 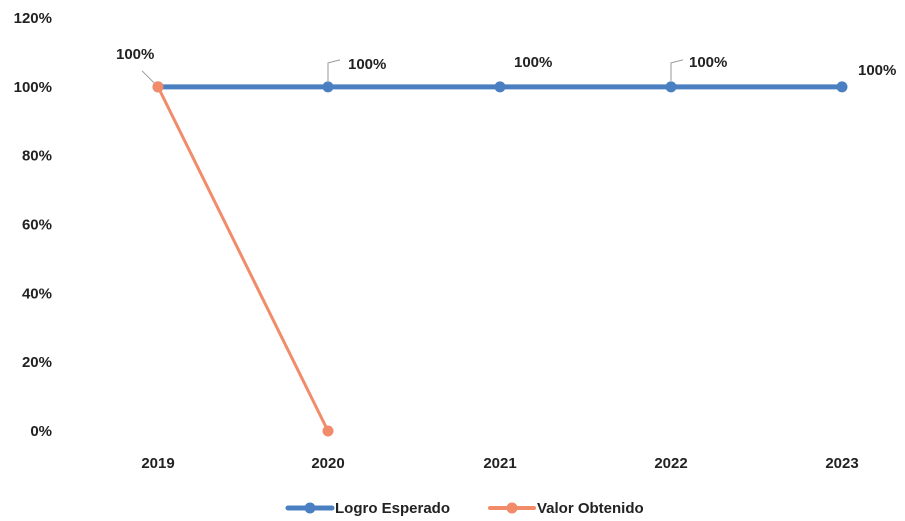 I want to click on legend-label: Valor Obtenido, so click(x=590, y=508).